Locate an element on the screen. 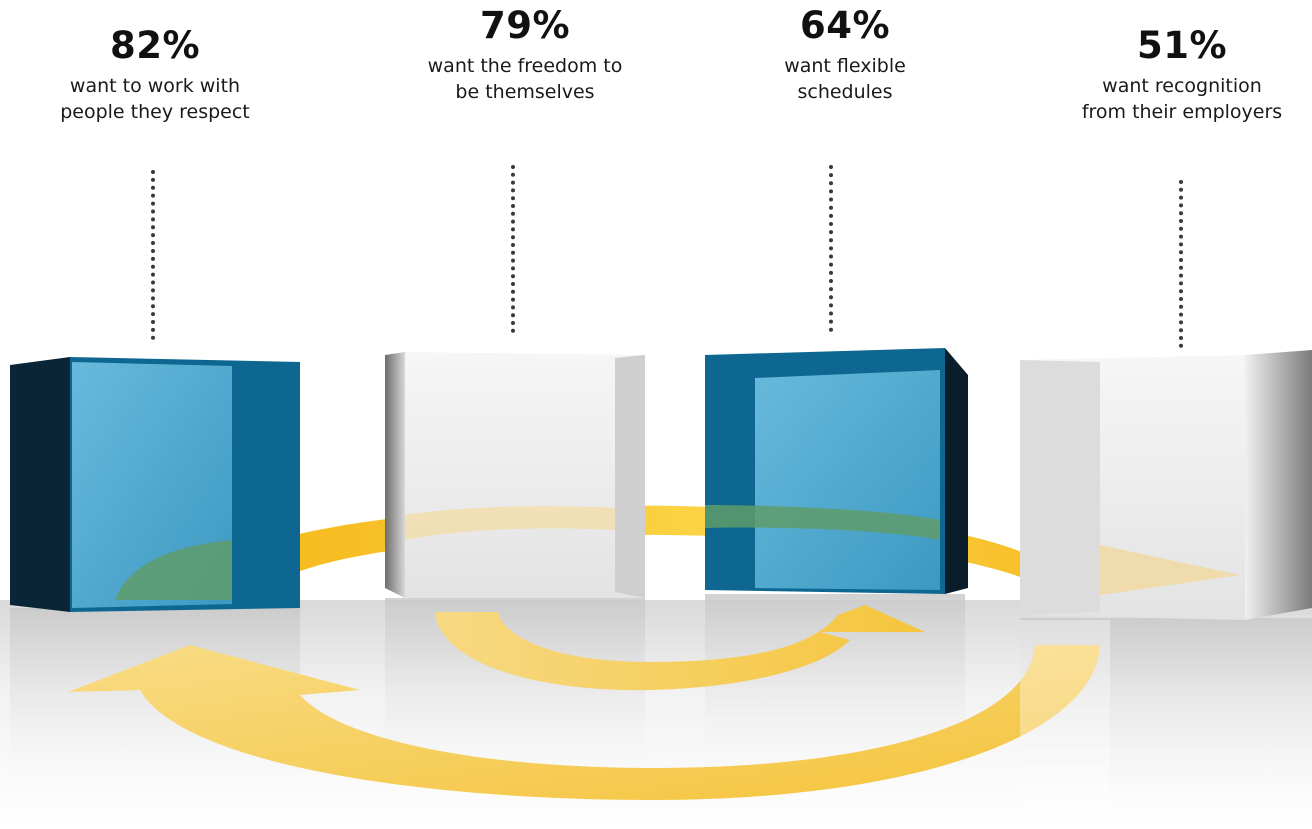 Image resolution: width=1312 pixels, height=829 pixels. reflection-highlight is located at coordinates (1065, 724).